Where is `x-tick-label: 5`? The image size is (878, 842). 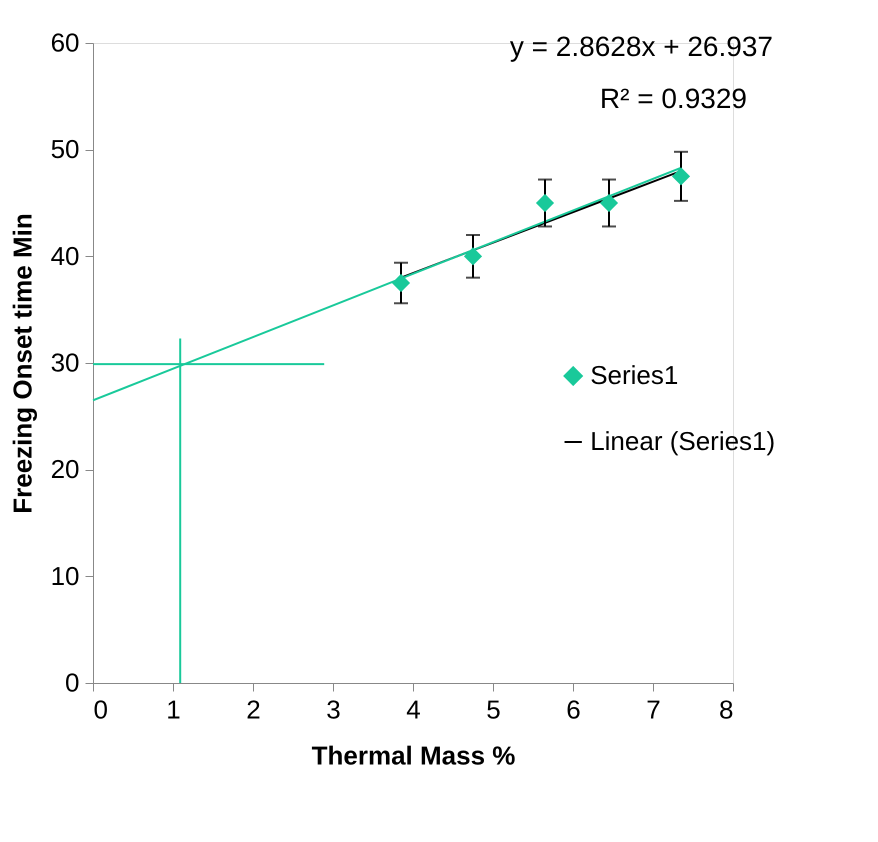 x-tick-label: 5 is located at coordinates (493, 709).